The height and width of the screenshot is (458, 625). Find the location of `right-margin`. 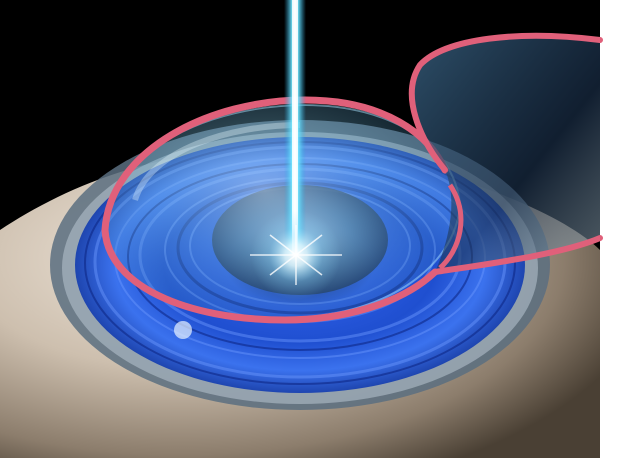

right-margin is located at coordinates (612, 229).